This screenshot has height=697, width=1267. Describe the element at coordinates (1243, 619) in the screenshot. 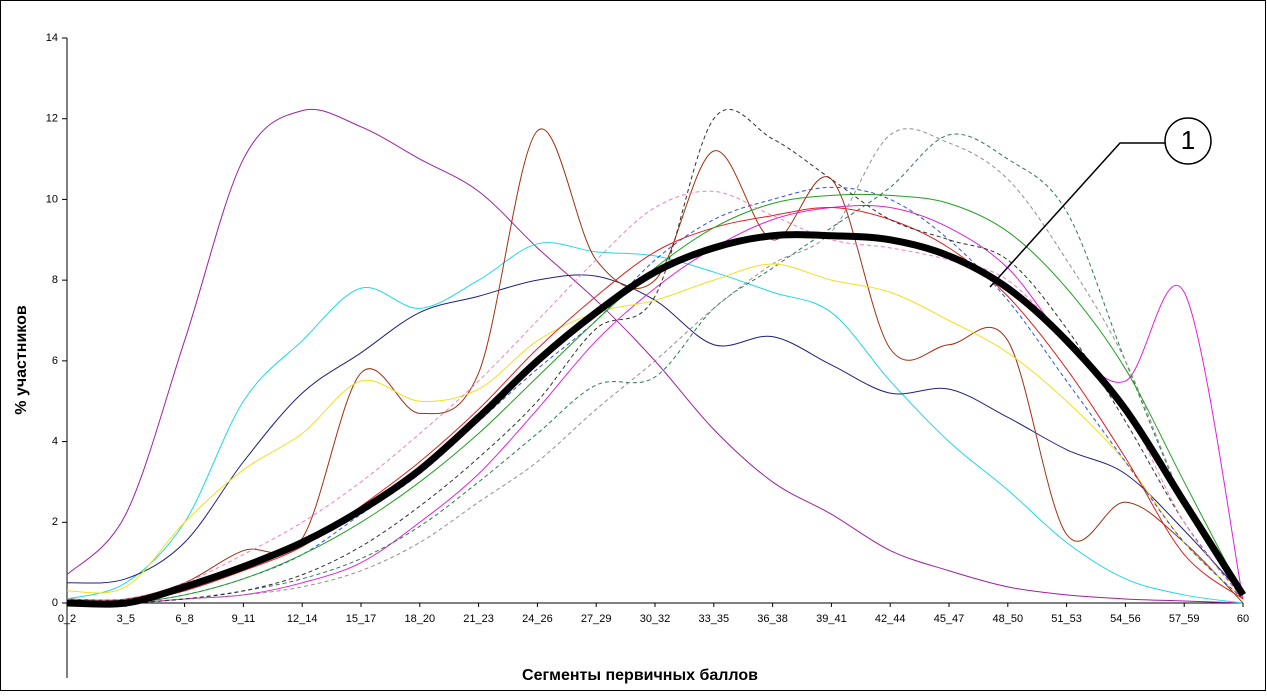

I see `x-tick-label: 60` at that location.